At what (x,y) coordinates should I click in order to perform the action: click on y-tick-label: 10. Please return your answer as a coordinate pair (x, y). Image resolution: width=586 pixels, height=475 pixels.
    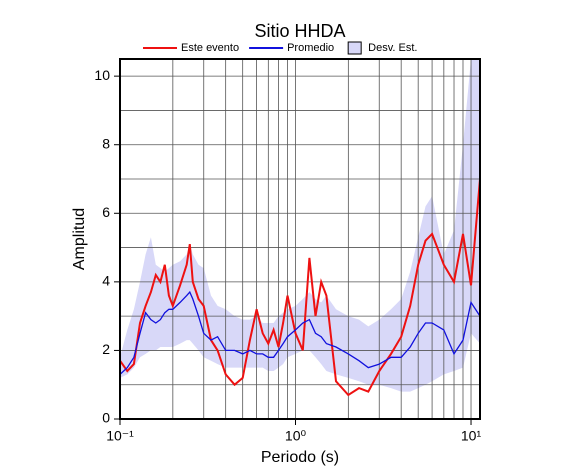
    Looking at the image, I should click on (102, 75).